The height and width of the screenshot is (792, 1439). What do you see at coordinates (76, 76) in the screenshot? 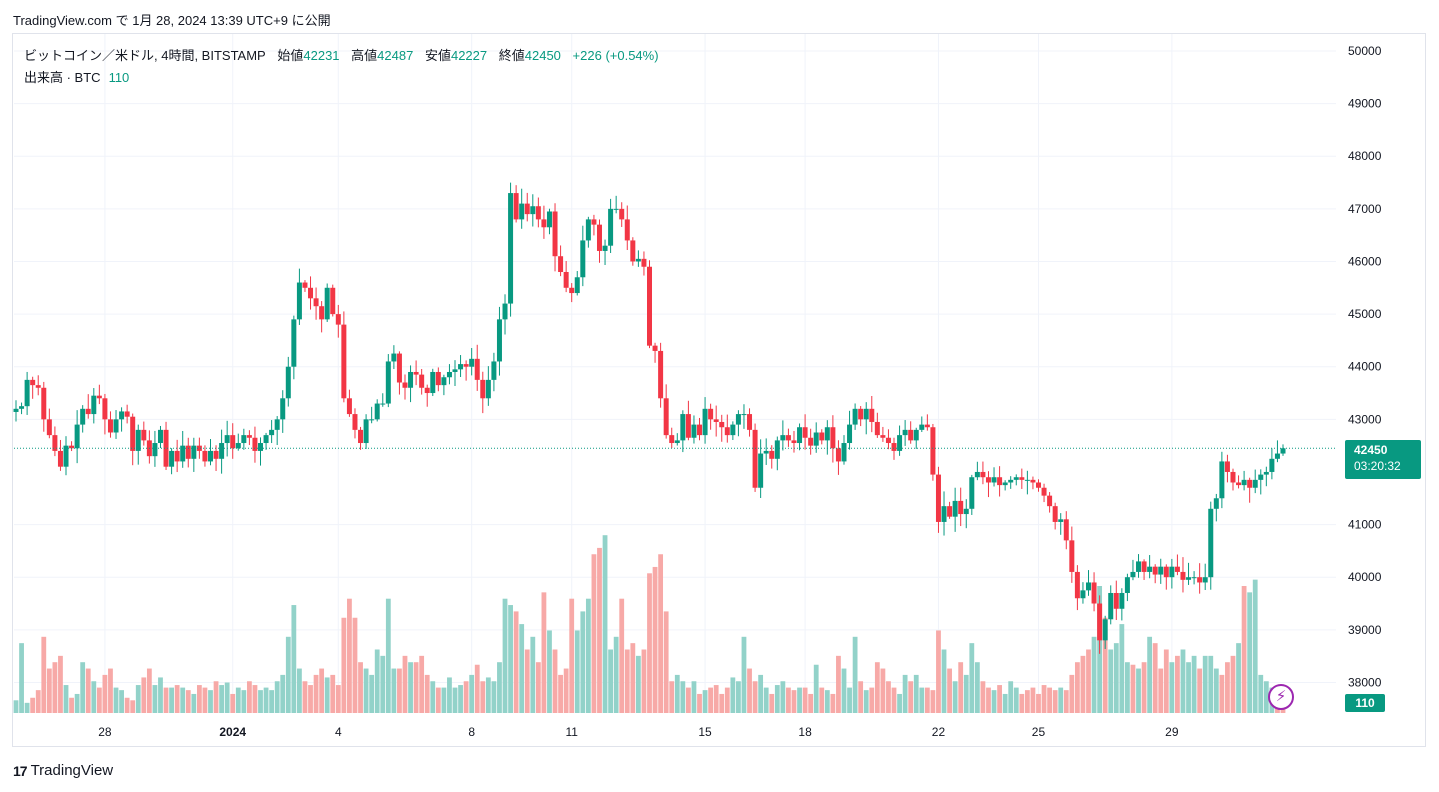
I see `volume-legend: 出来高 · BTC 110` at bounding box center [76, 76].